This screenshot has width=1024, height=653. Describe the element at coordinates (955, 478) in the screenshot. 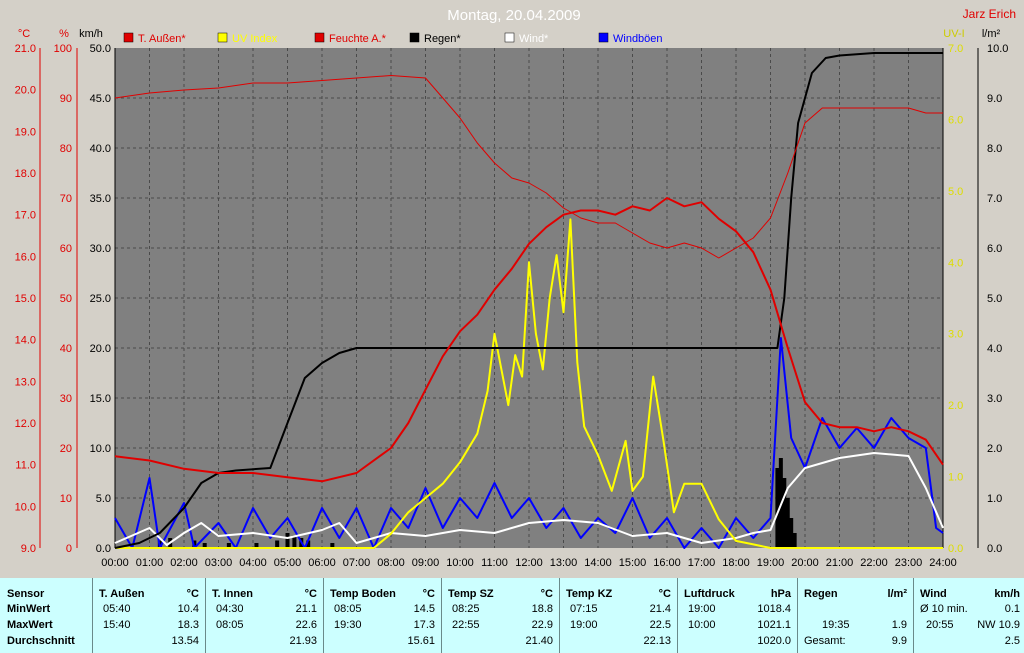

I see `y-tick-uv: 1.0` at that location.